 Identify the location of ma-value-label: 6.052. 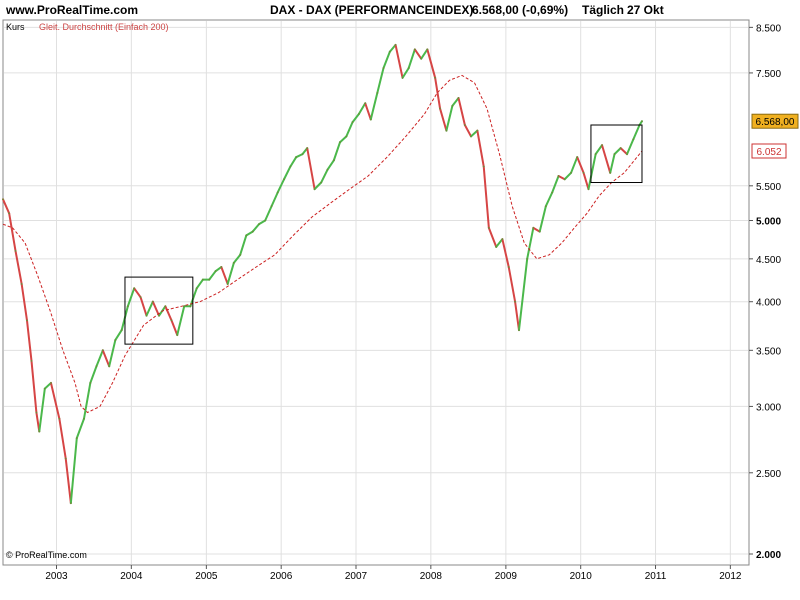
(768, 152).